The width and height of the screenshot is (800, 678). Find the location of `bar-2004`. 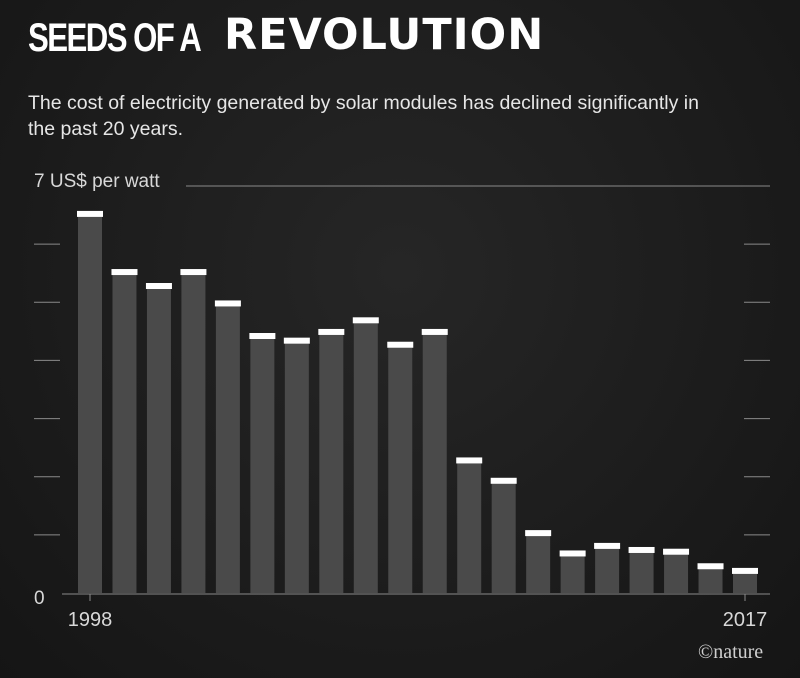

bar-2004 is located at coordinates (296, 466).